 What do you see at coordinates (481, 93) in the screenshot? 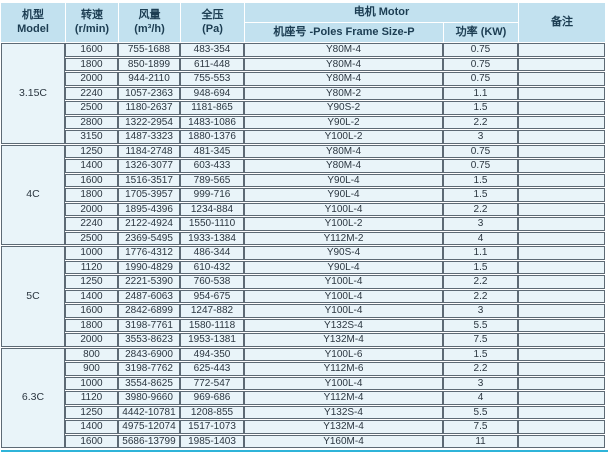
I see `power-cell: 1.1` at bounding box center [481, 93].